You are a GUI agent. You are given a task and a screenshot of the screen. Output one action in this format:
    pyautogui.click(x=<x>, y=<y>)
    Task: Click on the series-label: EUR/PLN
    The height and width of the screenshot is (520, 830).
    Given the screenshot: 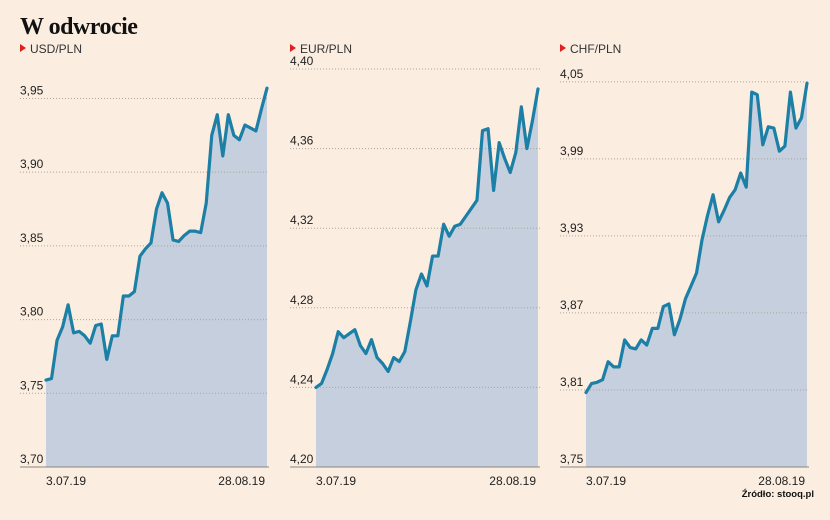 What is the action you would take?
    pyautogui.click(x=326, y=49)
    